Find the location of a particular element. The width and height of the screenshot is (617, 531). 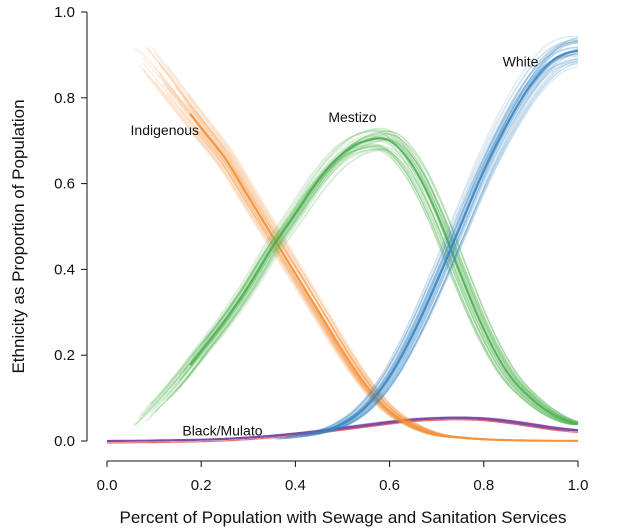

x-tick-label: 0.2 is located at coordinates (201, 485).